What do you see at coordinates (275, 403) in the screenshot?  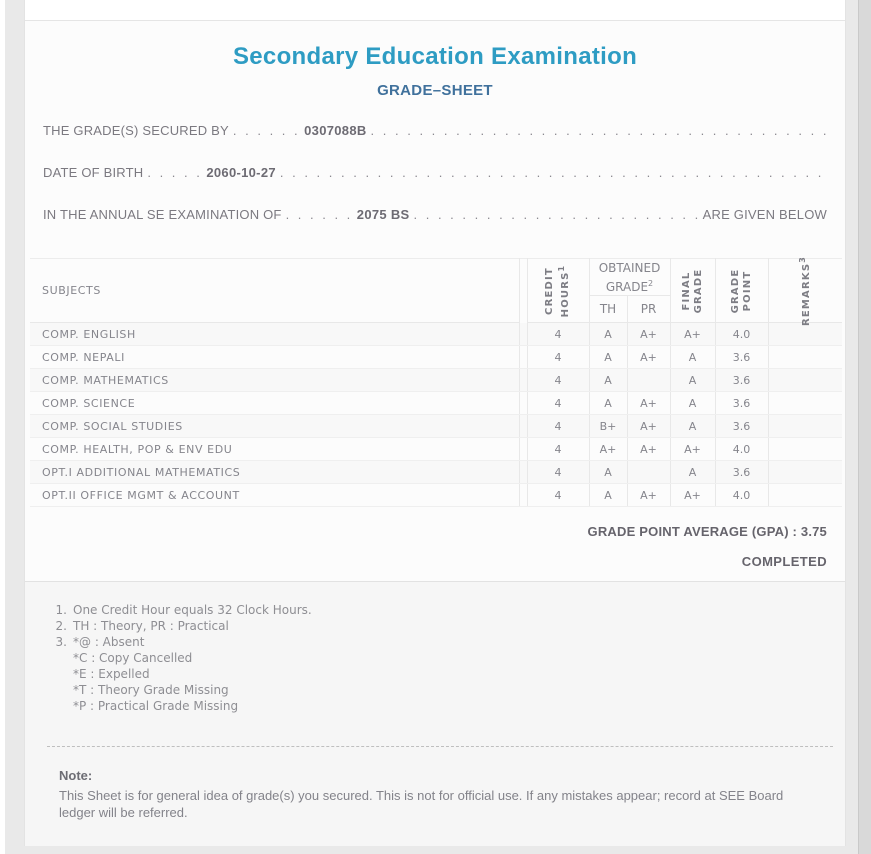 I see `subject-cell: COMP. SCIENCE` at bounding box center [275, 403].